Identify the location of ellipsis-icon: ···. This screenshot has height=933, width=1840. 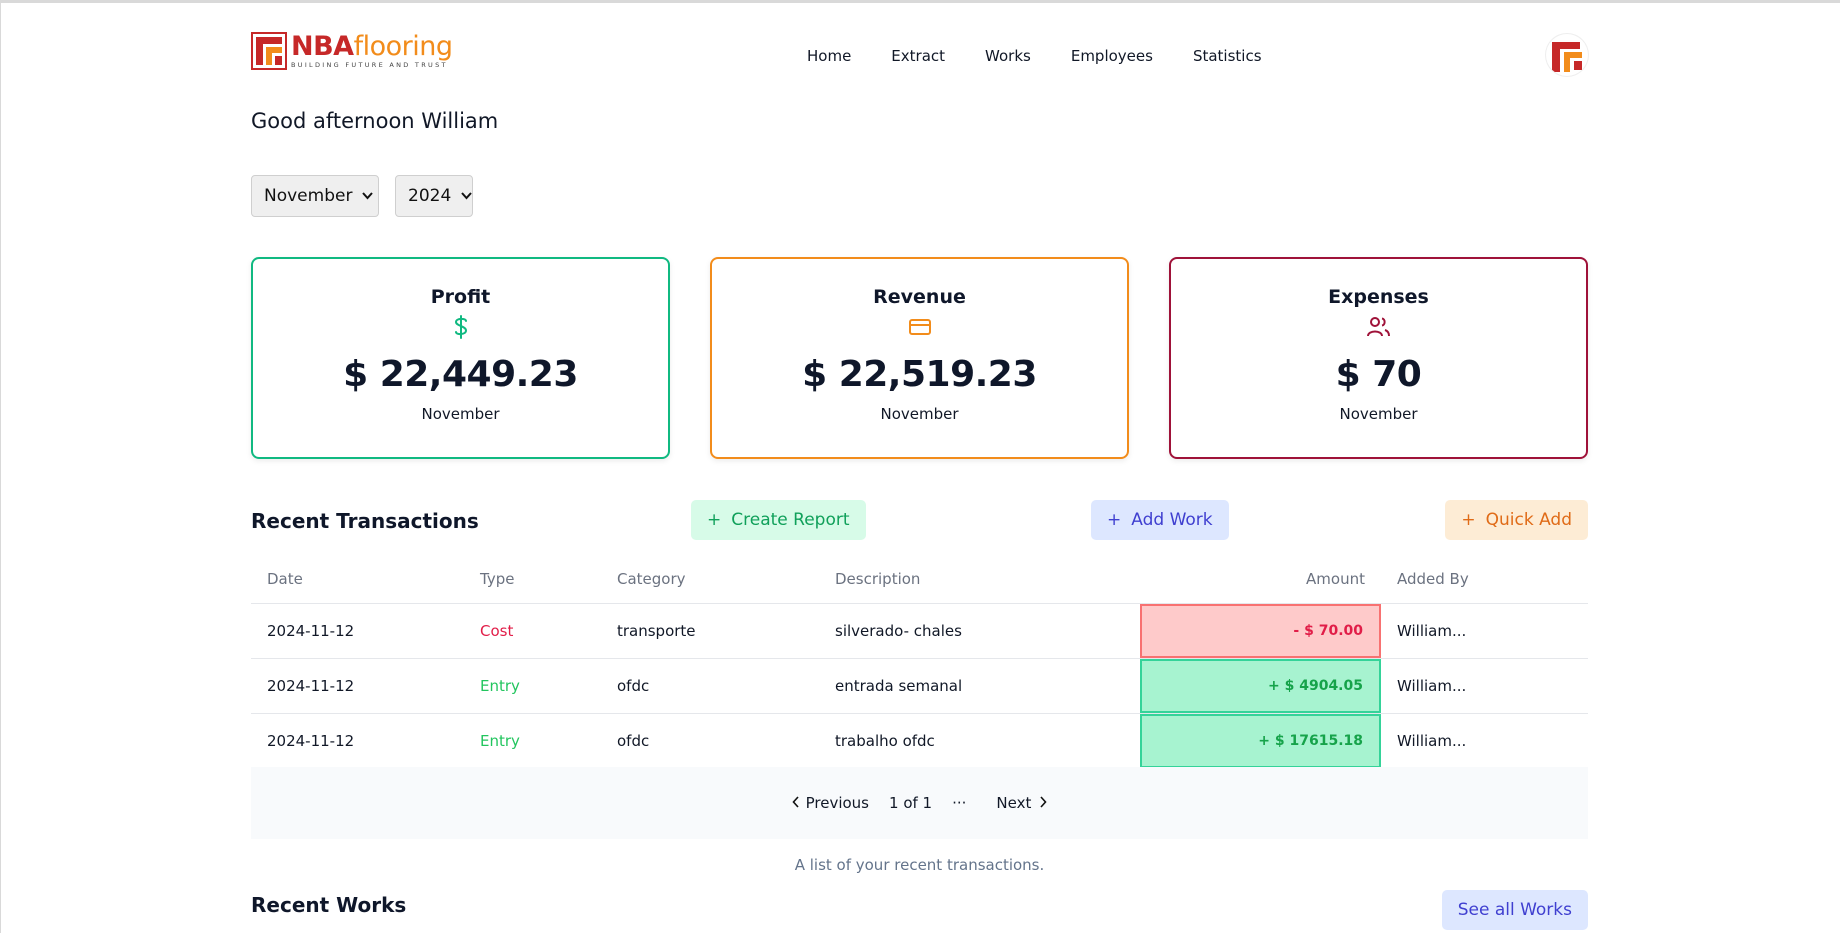
(959, 803).